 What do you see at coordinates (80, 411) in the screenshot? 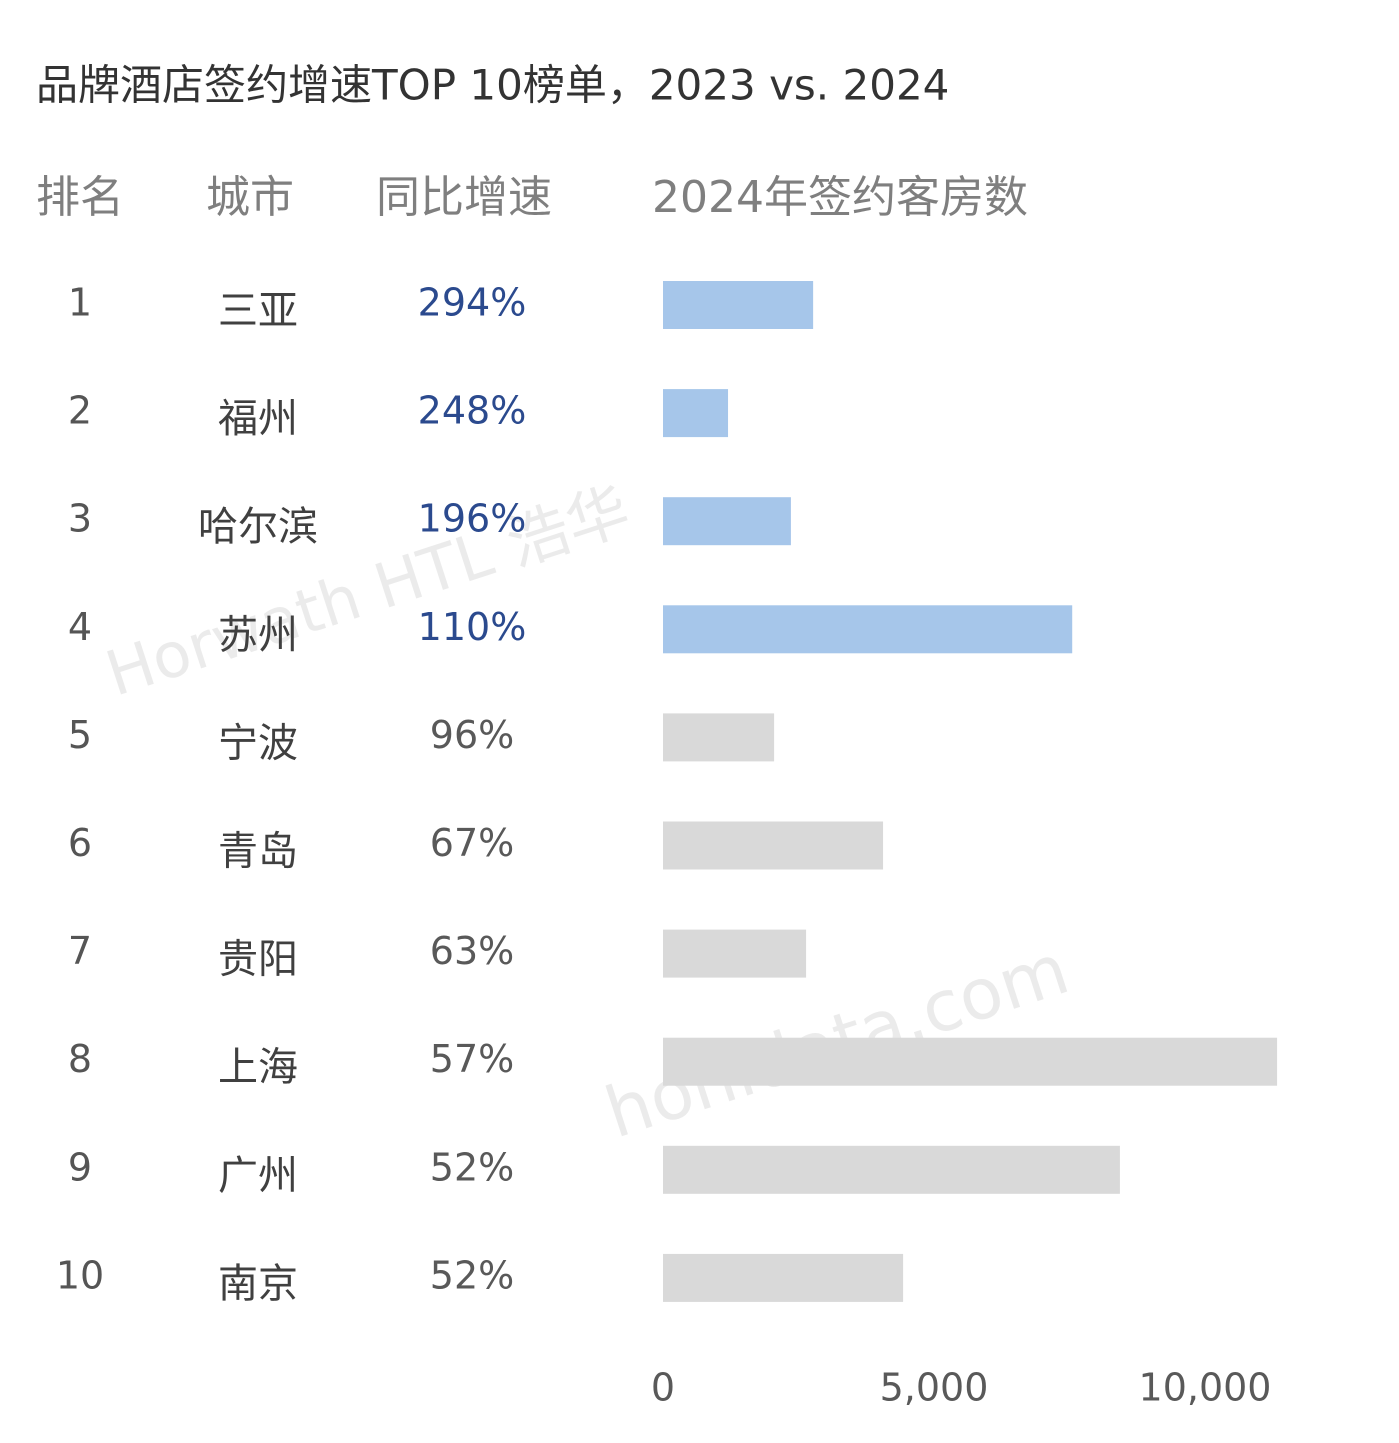
I see `rank: 2` at bounding box center [80, 411].